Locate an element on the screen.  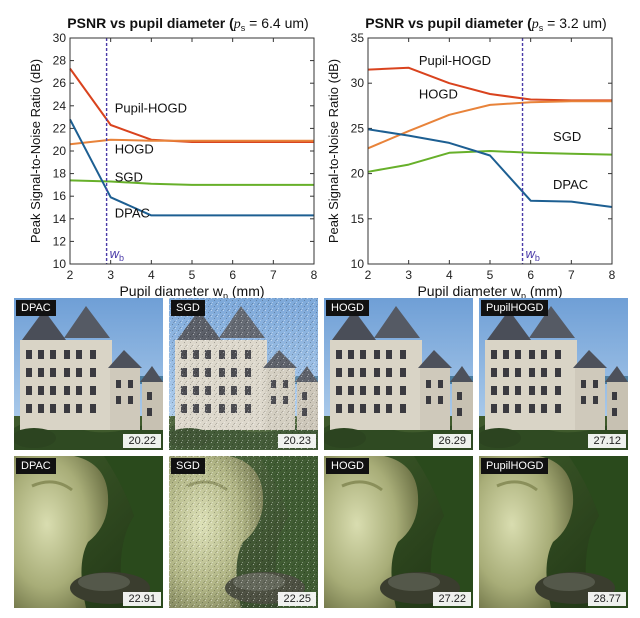
series-label: DPAC is located at coordinates (570, 184).